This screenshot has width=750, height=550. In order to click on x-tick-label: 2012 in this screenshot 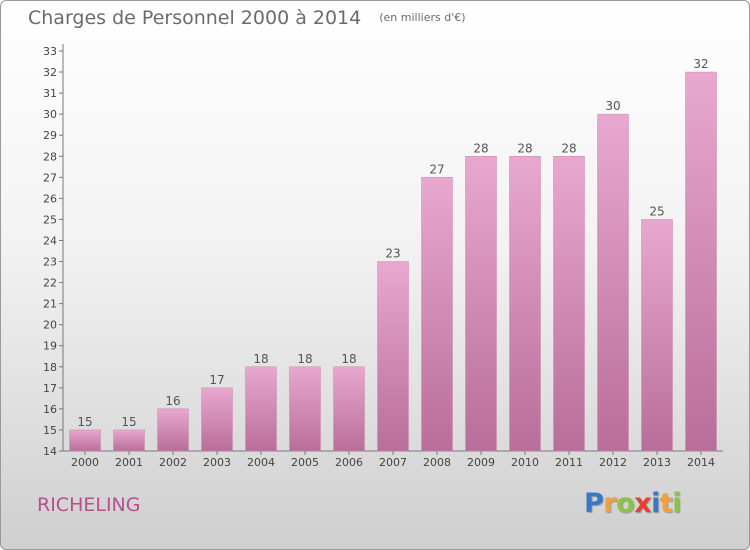, I will do `click(613, 462)`.